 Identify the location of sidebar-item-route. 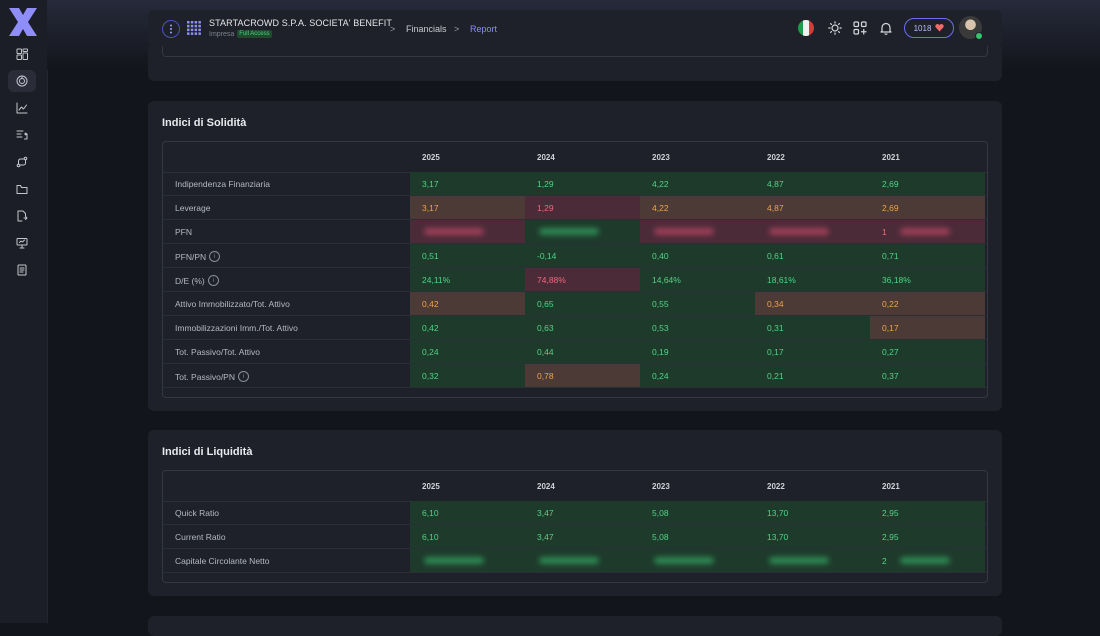
(22, 162).